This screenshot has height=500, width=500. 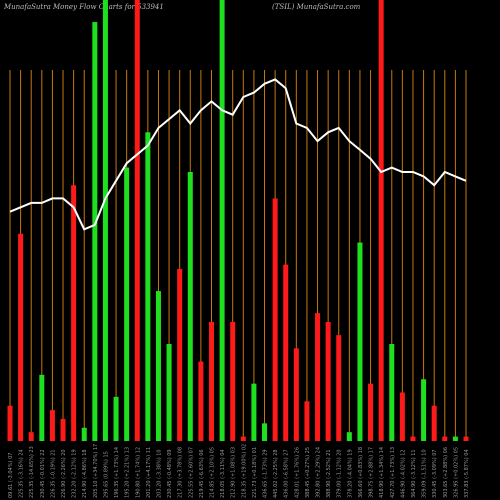 What do you see at coordinates (128, 472) in the screenshot?
I see `x-tick-label: 195.20 (+2.21%) 13` at bounding box center [128, 472].